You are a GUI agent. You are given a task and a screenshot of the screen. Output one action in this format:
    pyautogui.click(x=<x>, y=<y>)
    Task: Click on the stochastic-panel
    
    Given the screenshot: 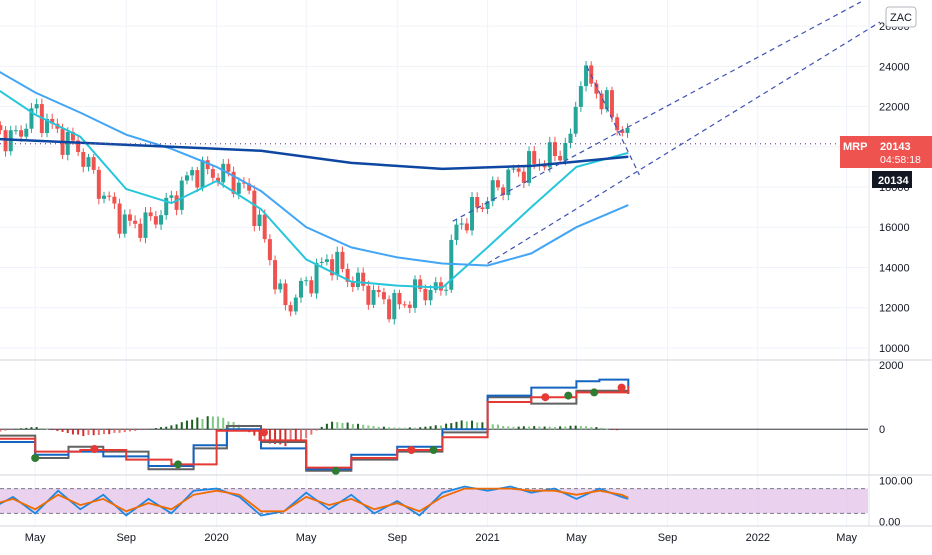 What is the action you would take?
    pyautogui.click(x=434, y=501)
    